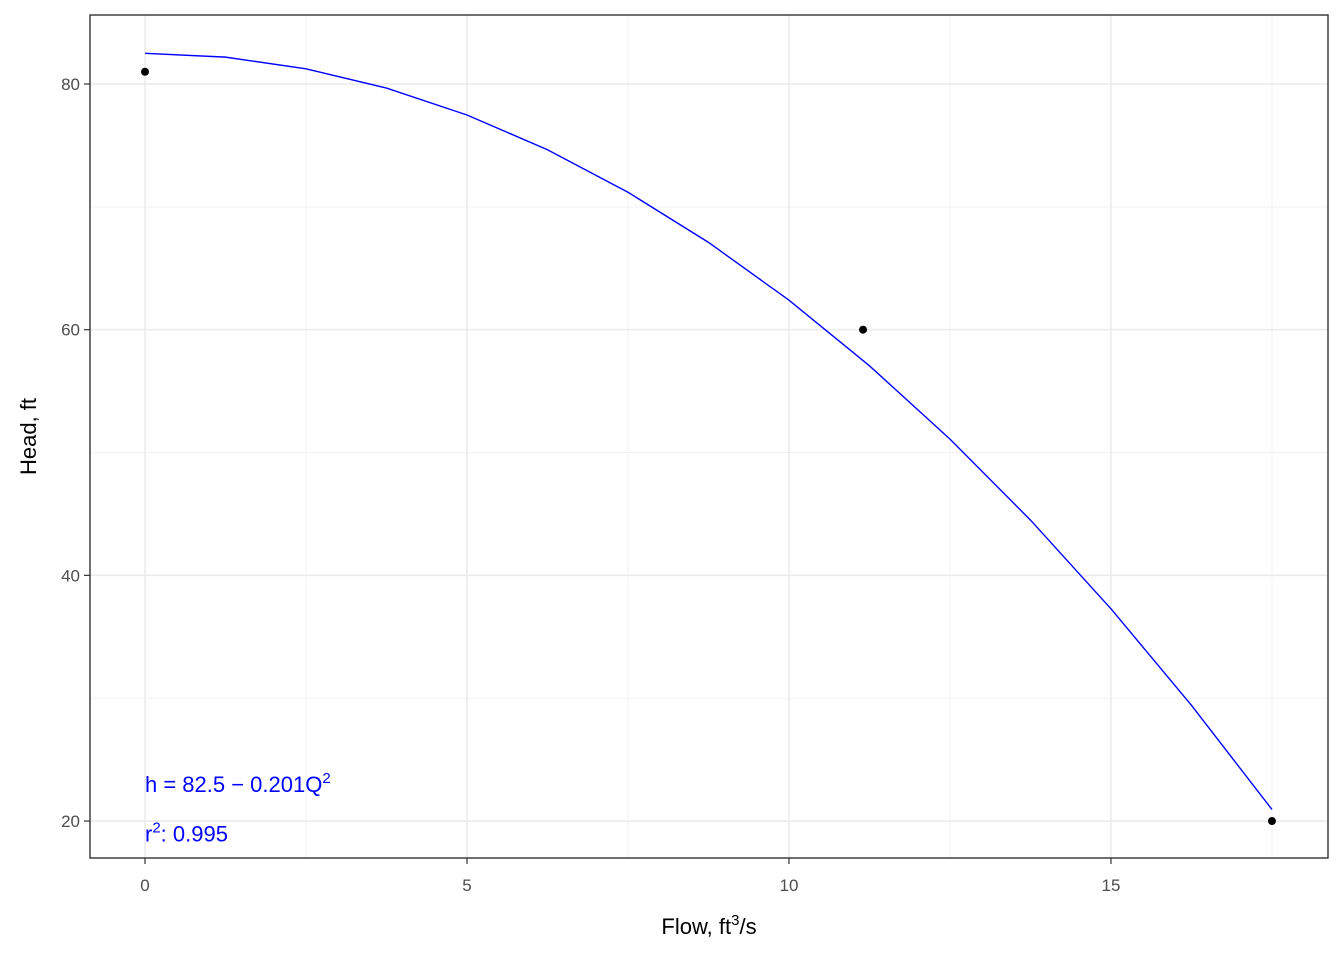 The width and height of the screenshot is (1344, 960). What do you see at coordinates (148, 833) in the screenshot?
I see `text-part: r` at bounding box center [148, 833].